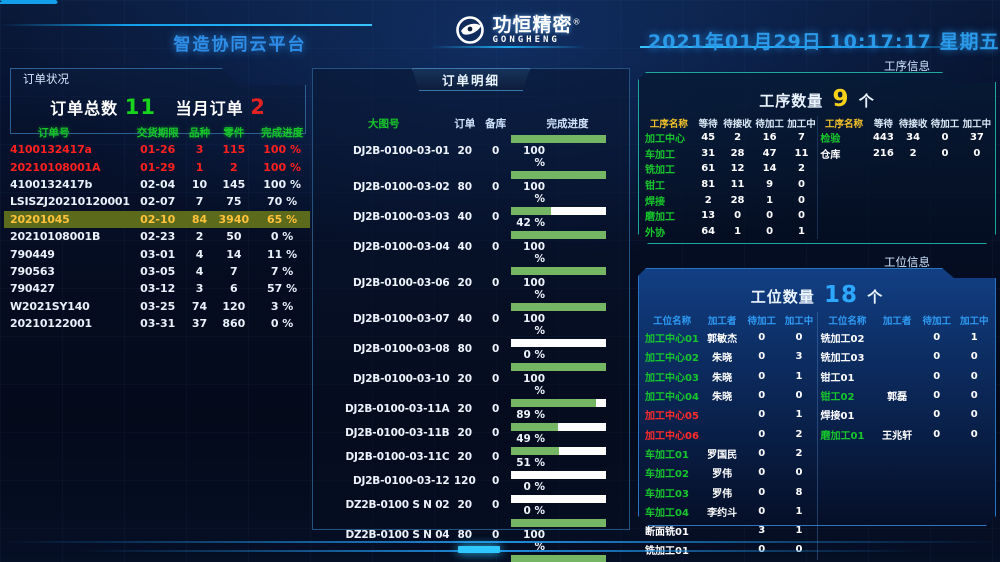  What do you see at coordinates (471, 283) in the screenshot?
I see `detail-table-row: DJ2B-0100-03-06 20 0 100 %` at bounding box center [471, 283].